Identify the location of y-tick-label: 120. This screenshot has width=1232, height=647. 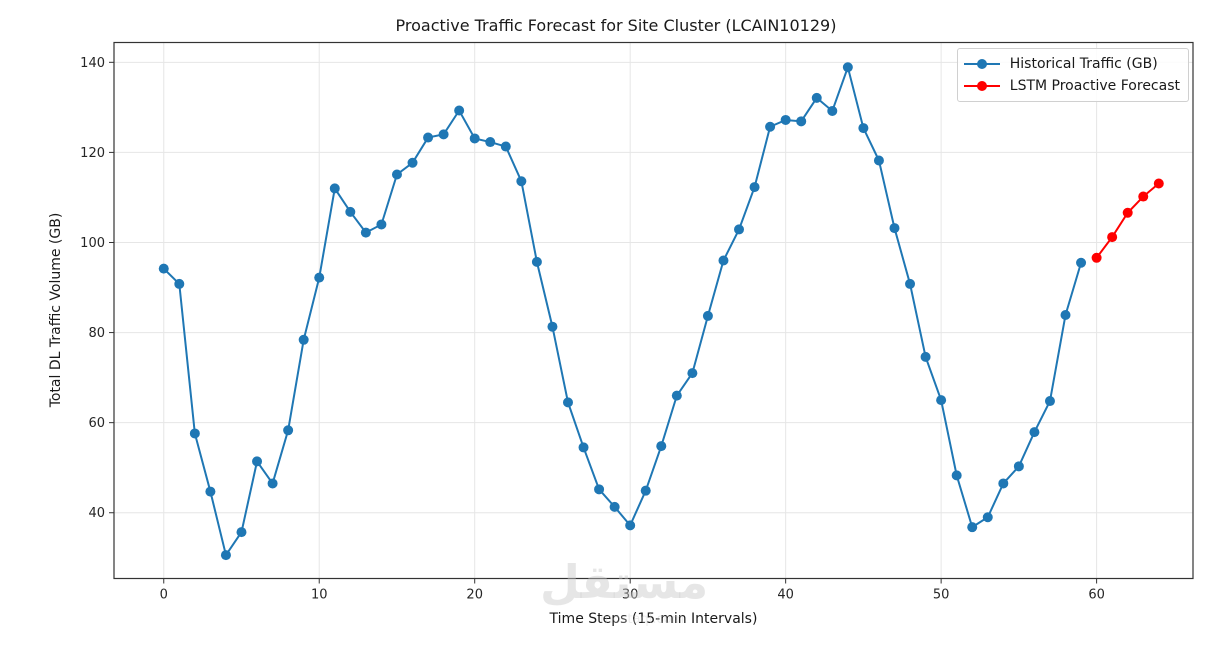
(92, 153).